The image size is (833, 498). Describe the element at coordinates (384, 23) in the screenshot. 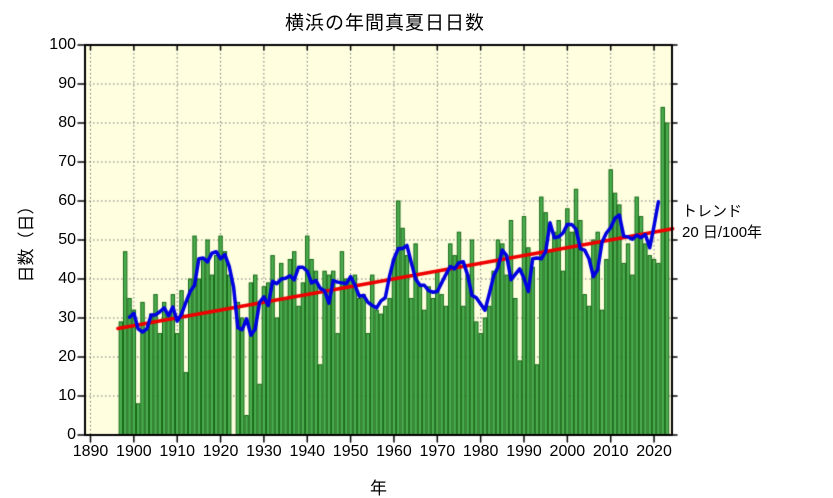

I see `chart-title: 横浜の年間真夏日日数` at that location.